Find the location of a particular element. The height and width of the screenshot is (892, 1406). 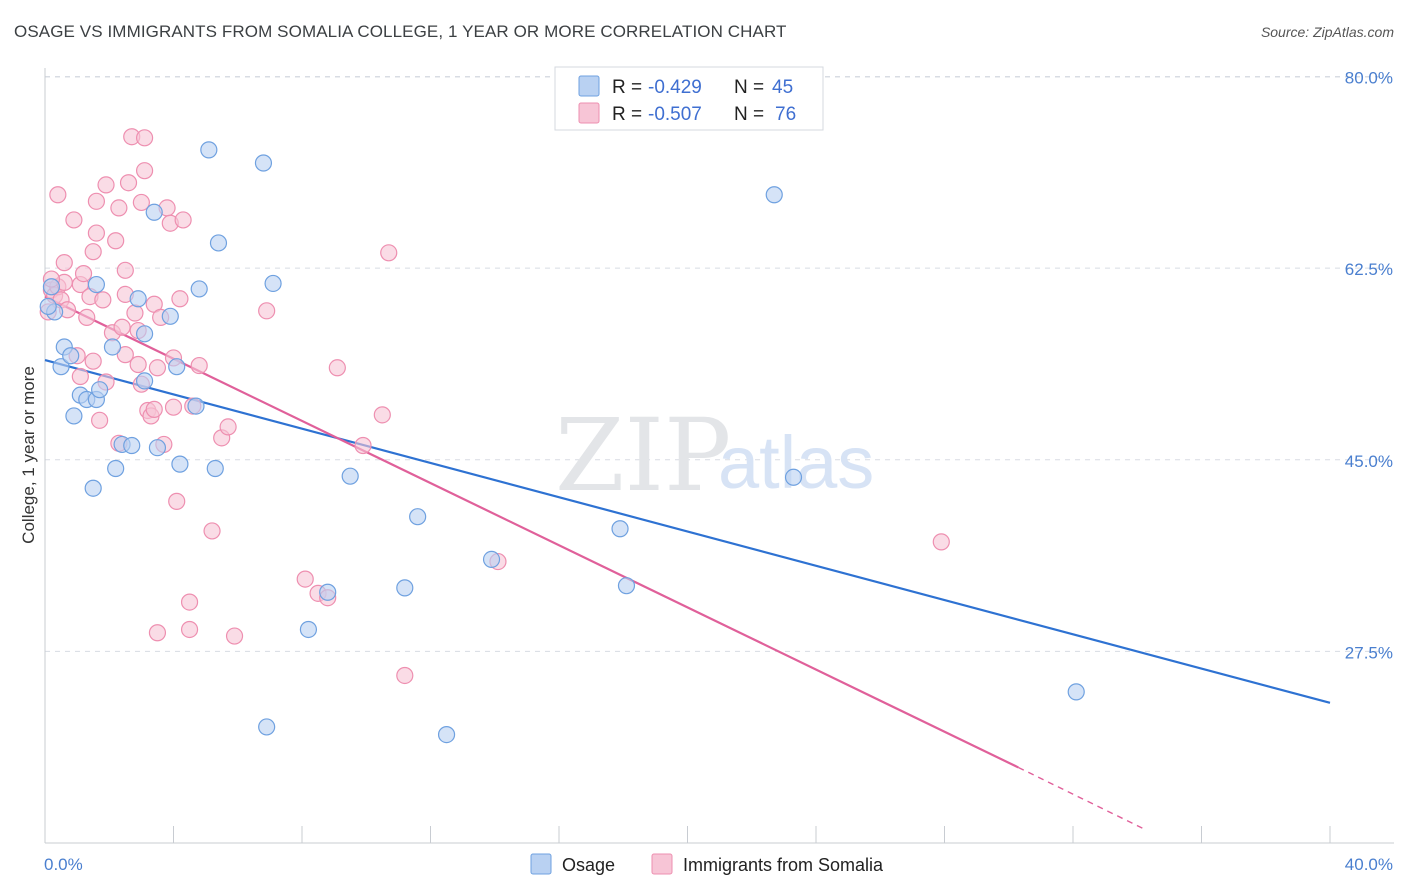

y-tick-label: 45.0% is located at coordinates (1369, 461).